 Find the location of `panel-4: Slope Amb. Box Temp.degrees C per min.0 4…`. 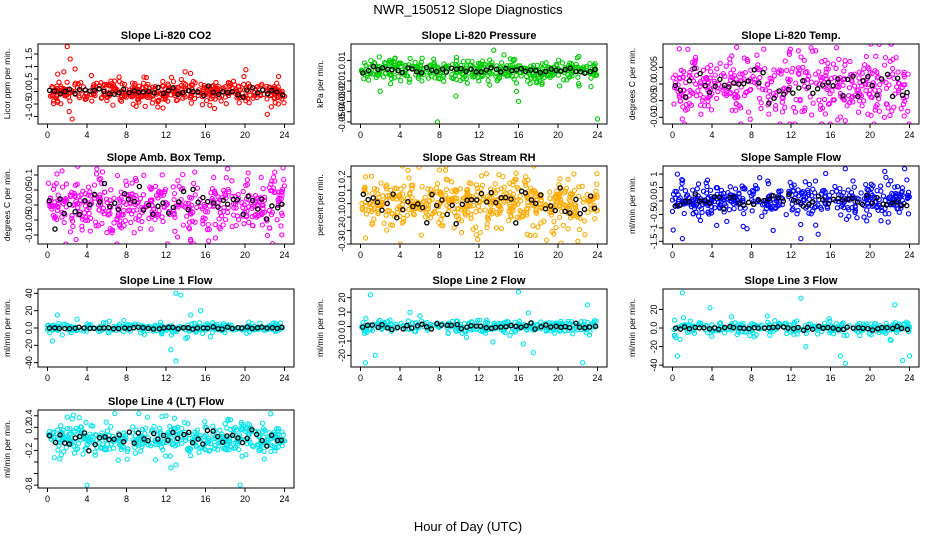

panel-4: Slope Amb. Box Temp.degrees C per min.0 4… is located at coordinates (148, 206).